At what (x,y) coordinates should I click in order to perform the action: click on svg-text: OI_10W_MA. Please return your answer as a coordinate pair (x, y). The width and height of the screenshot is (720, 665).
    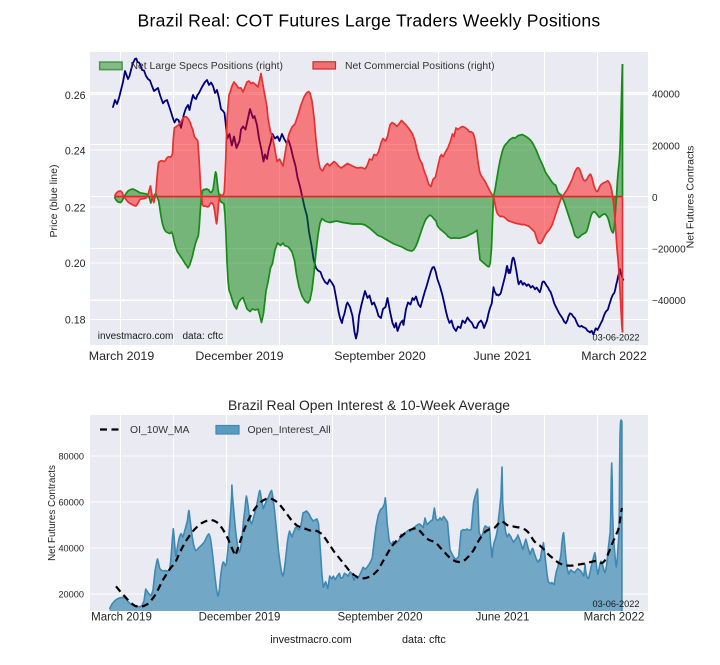
    Looking at the image, I should click on (160, 430).